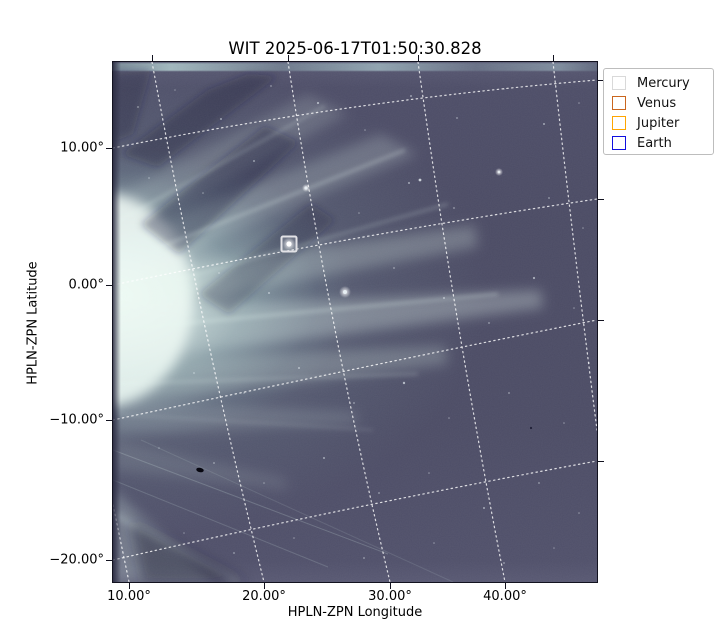 Image resolution: width=720 pixels, height=640 pixels. I want to click on legend-label: Jupiter, so click(658, 123).